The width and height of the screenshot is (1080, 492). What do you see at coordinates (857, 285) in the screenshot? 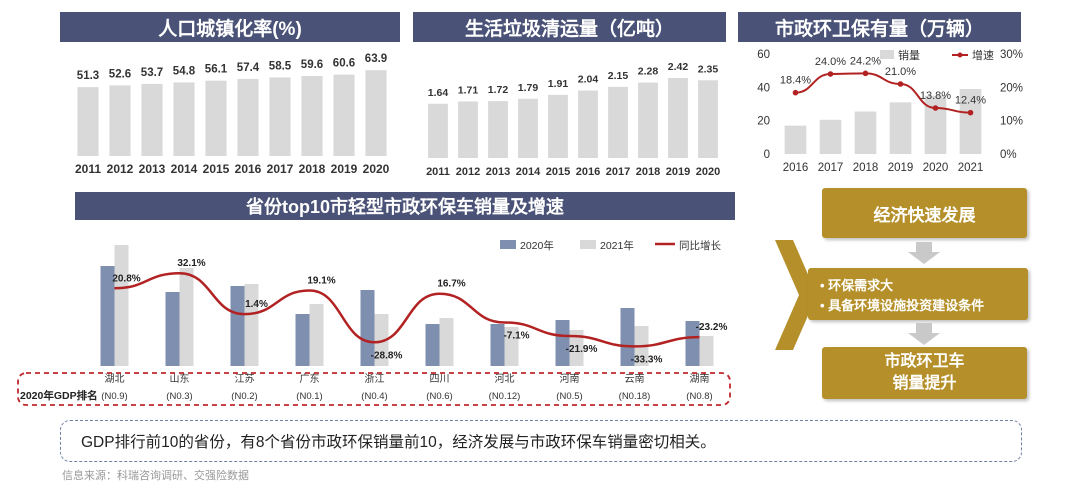
I see `flow-bullet-item: • 环保需求大` at bounding box center [857, 285].